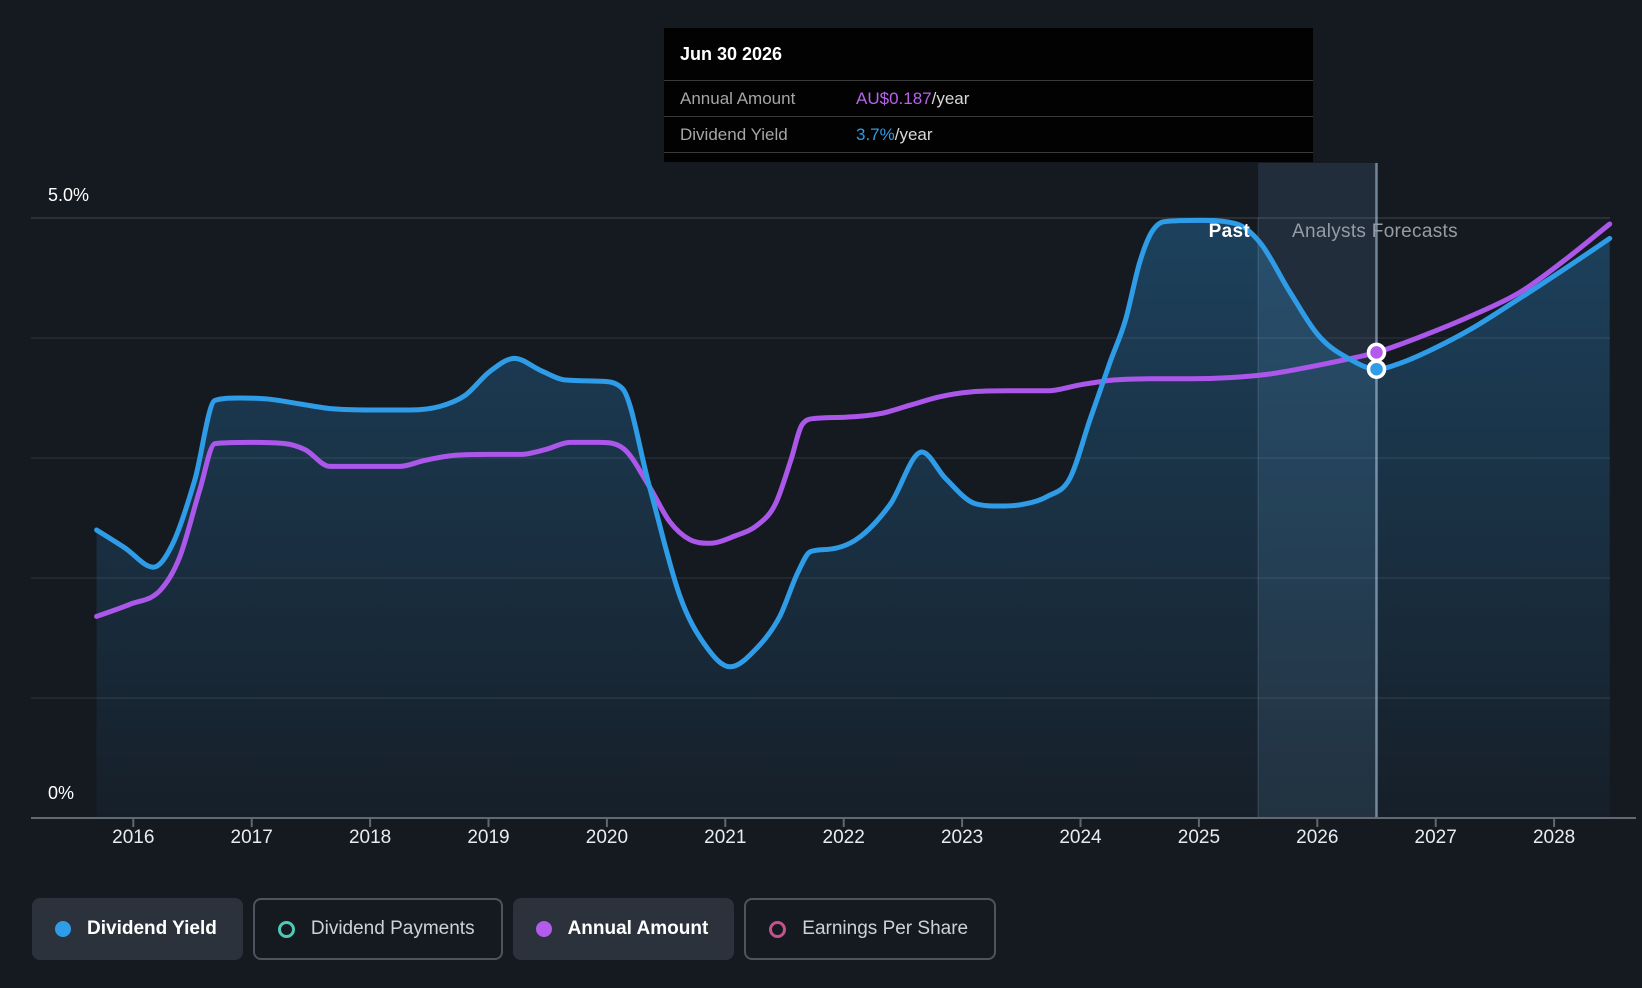 The height and width of the screenshot is (988, 1642). Describe the element at coordinates (1317, 490) in the screenshot. I see `hover-highlight-band` at that location.